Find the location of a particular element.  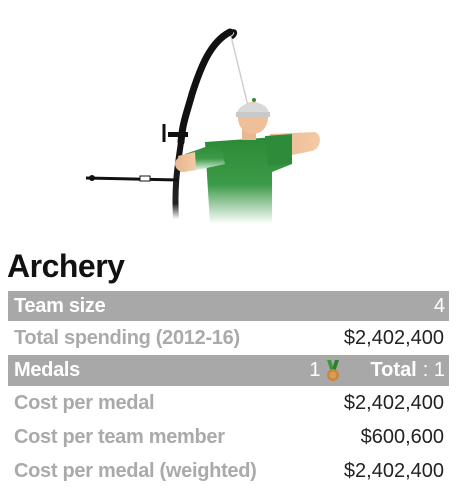

cost-per-medal-row: Cost per medal $2,402,400 is located at coordinates (228, 403).